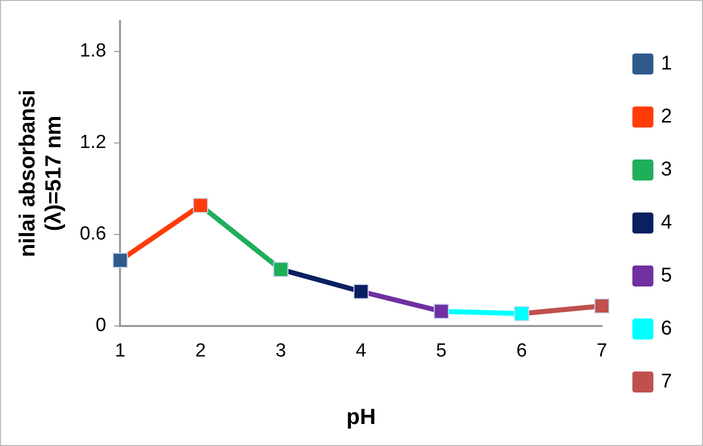 The width and height of the screenshot is (703, 446). Describe the element at coordinates (666, 329) in the screenshot. I see `legend-label: 6` at that location.